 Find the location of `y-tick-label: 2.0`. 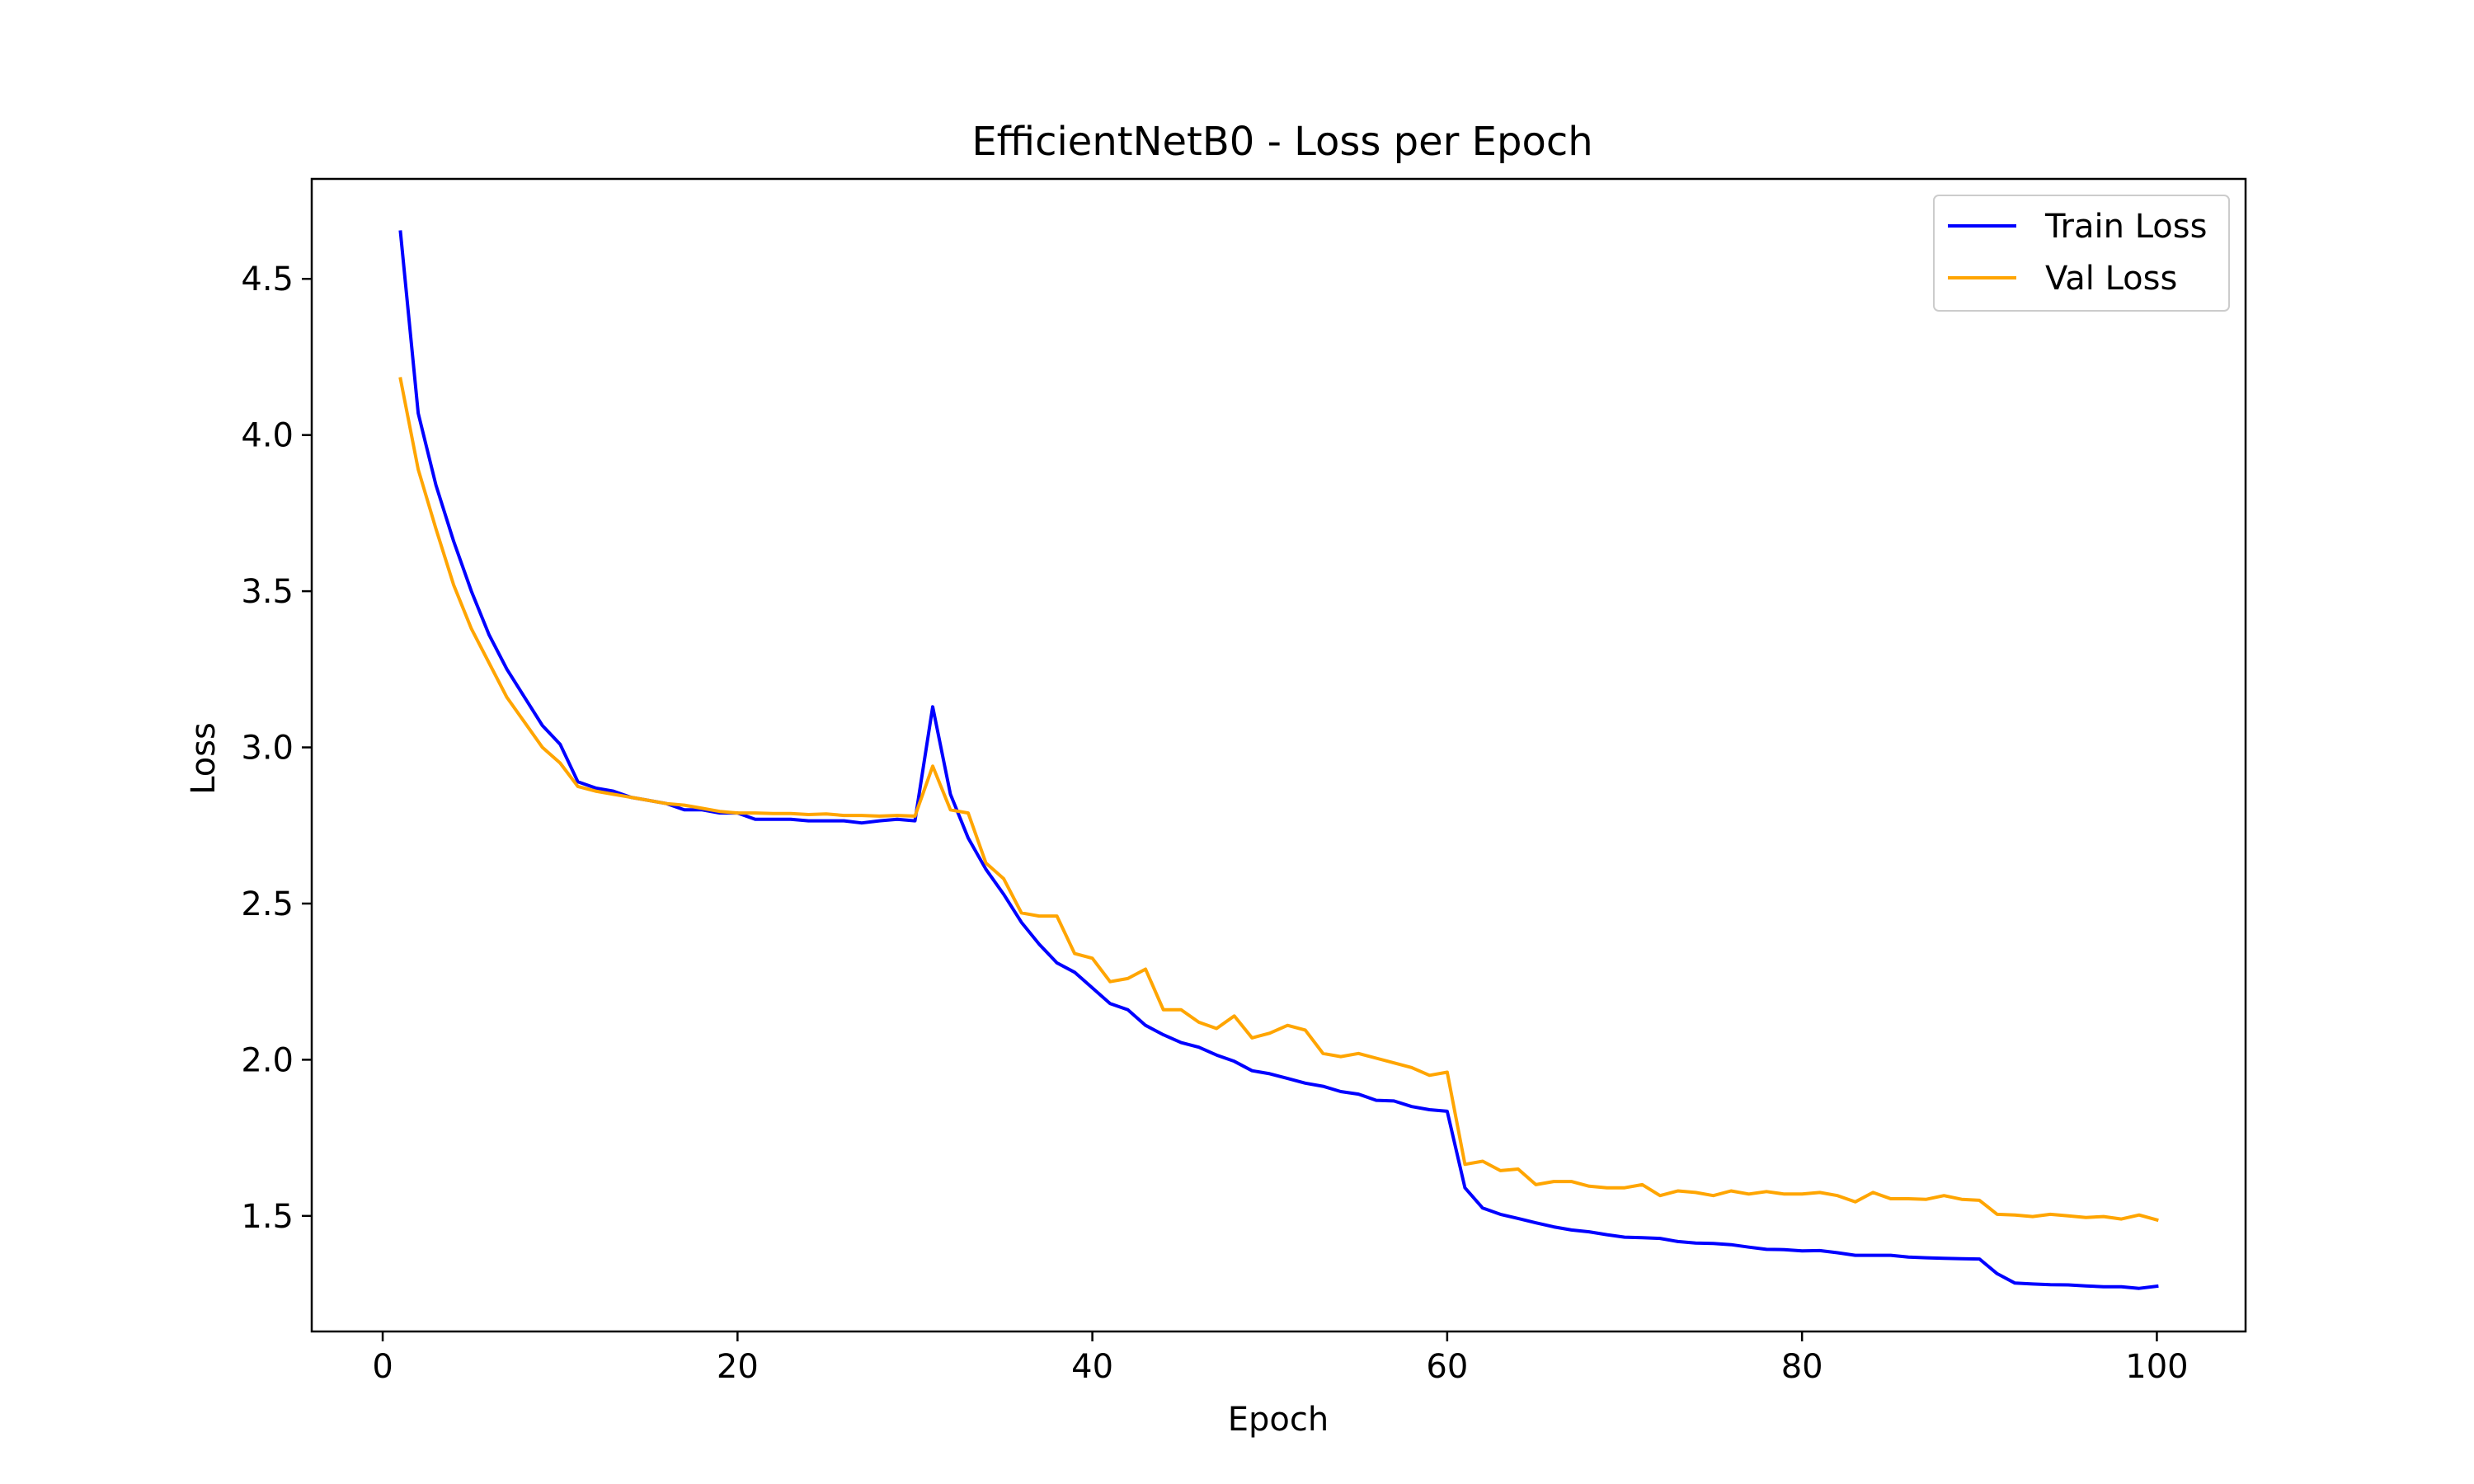

y-tick-label: 2.0 is located at coordinates (267, 1060).